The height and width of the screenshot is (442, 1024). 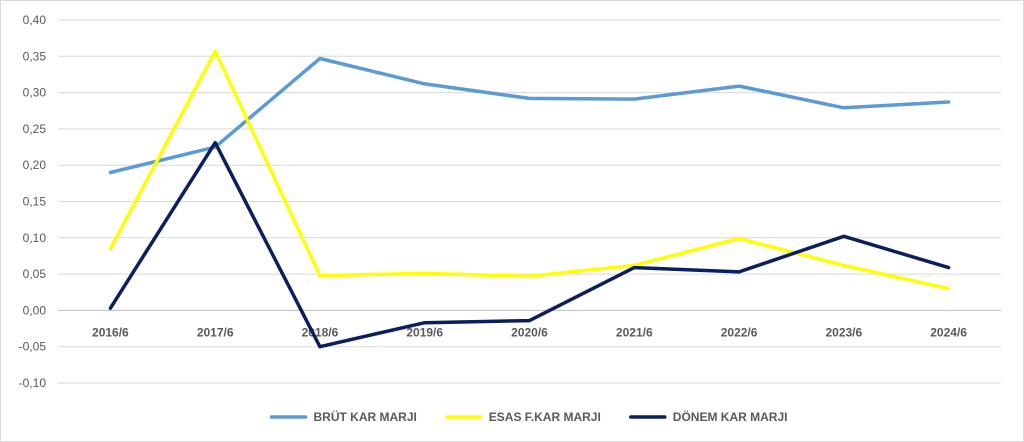 I want to click on x-tick-label: 2019/6, so click(x=424, y=332).